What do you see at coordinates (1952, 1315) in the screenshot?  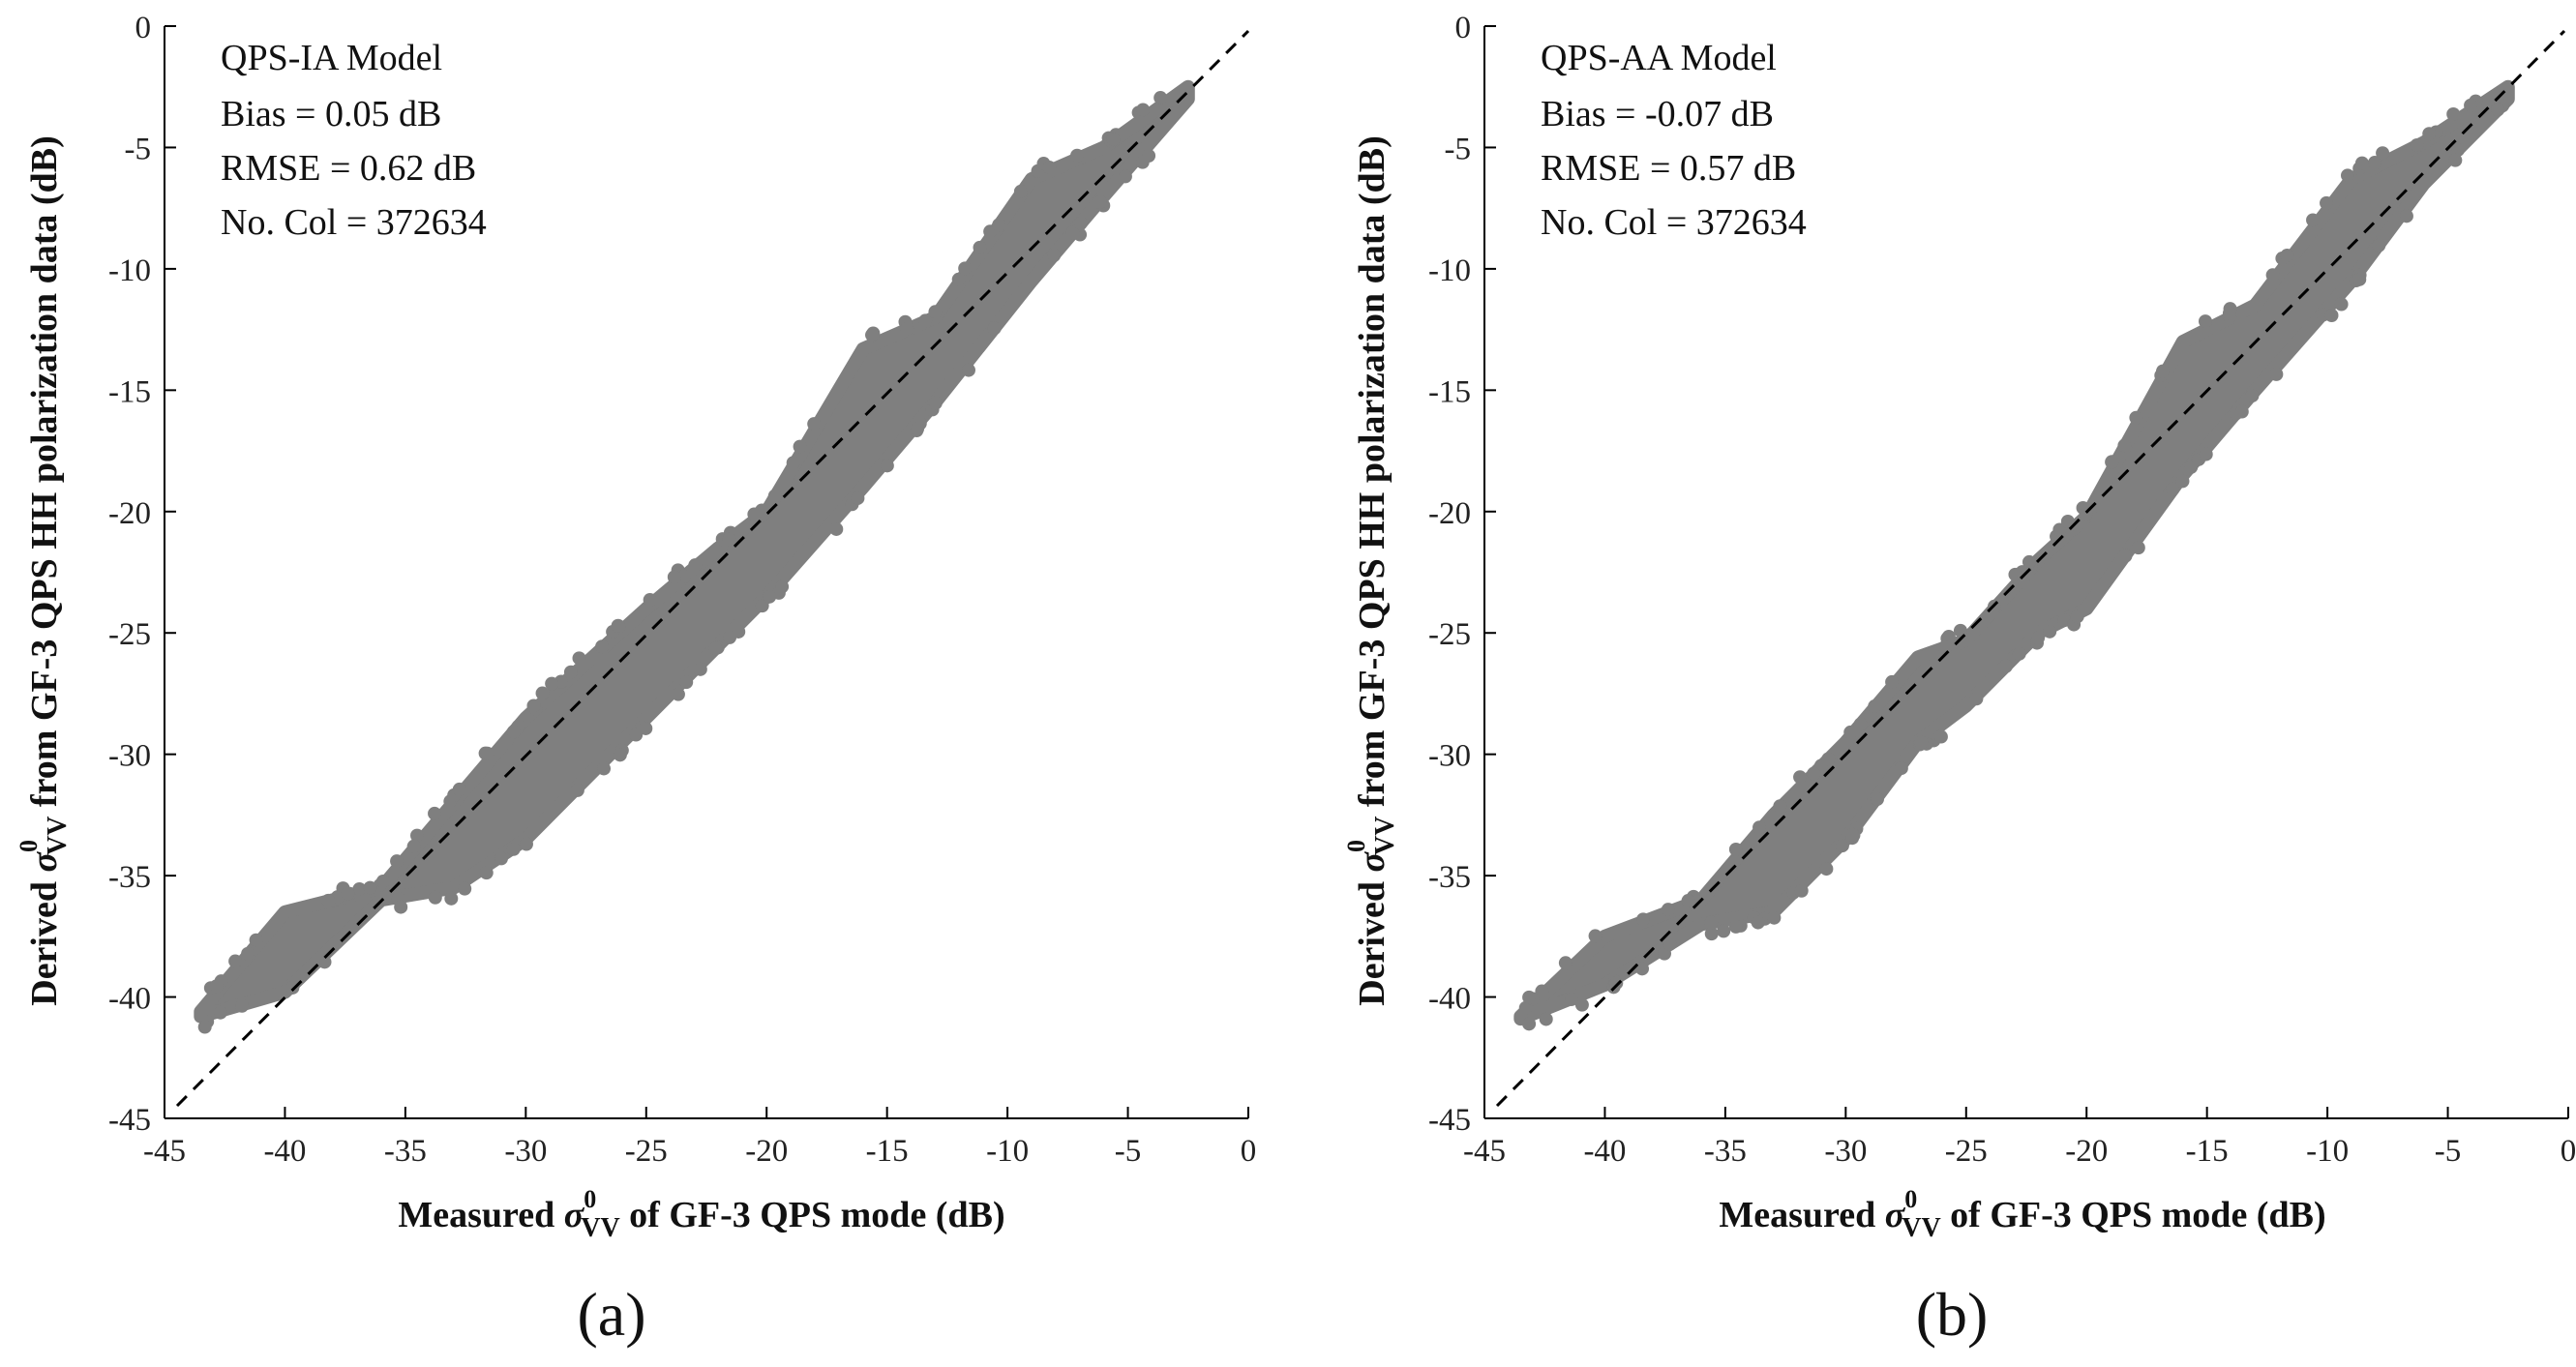 I see `panel-b-label: (b)` at bounding box center [1952, 1315].